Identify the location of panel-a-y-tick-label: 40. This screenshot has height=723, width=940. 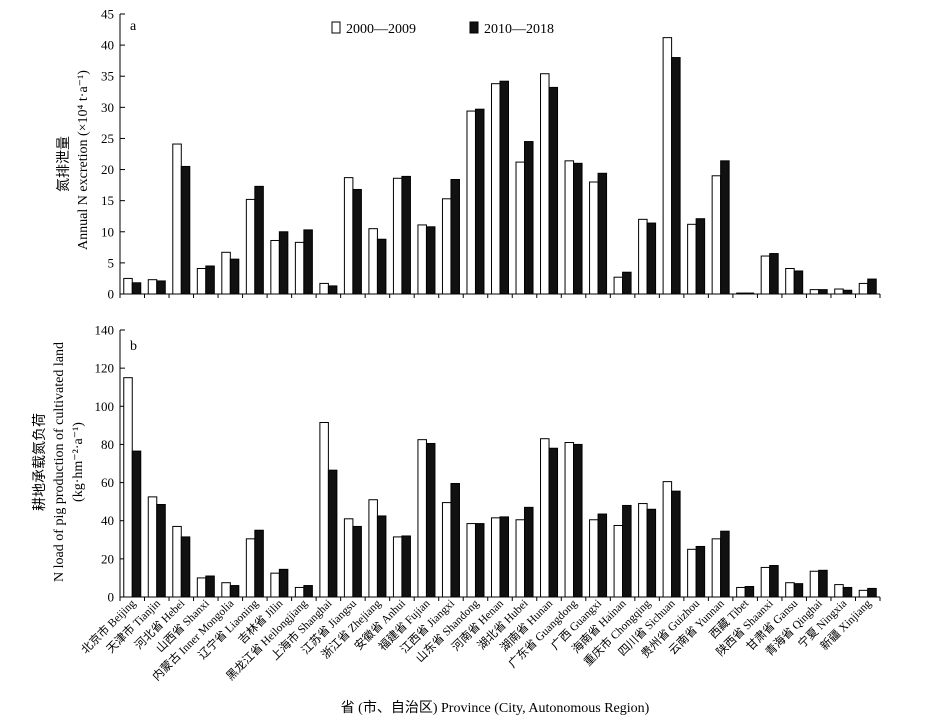
(107, 45).